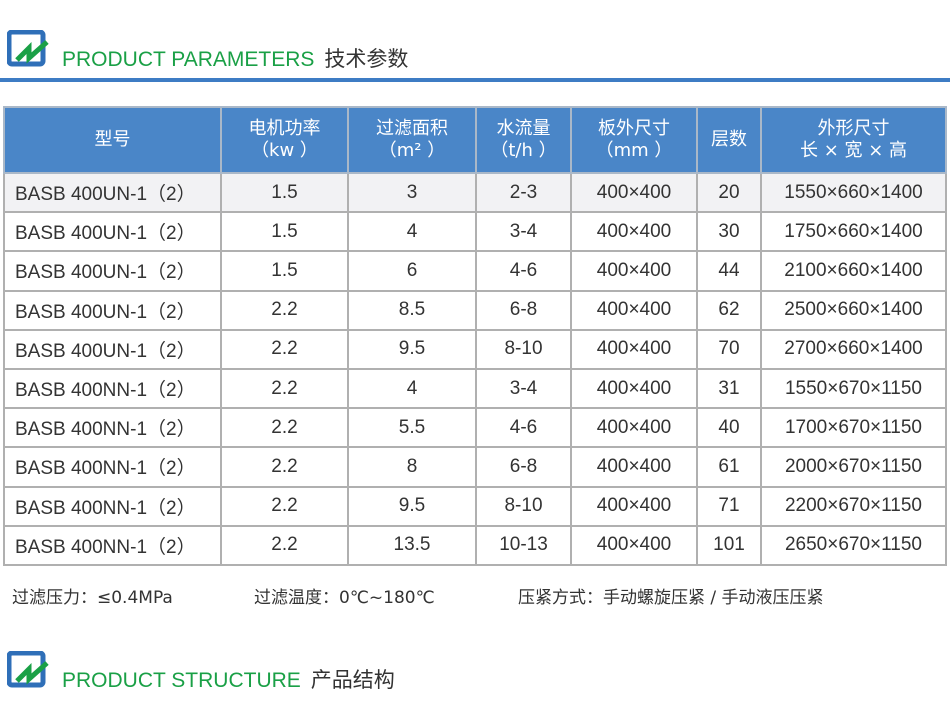 The width and height of the screenshot is (950, 703). Describe the element at coordinates (523, 545) in the screenshot. I see `table-cell: 10-13` at that location.